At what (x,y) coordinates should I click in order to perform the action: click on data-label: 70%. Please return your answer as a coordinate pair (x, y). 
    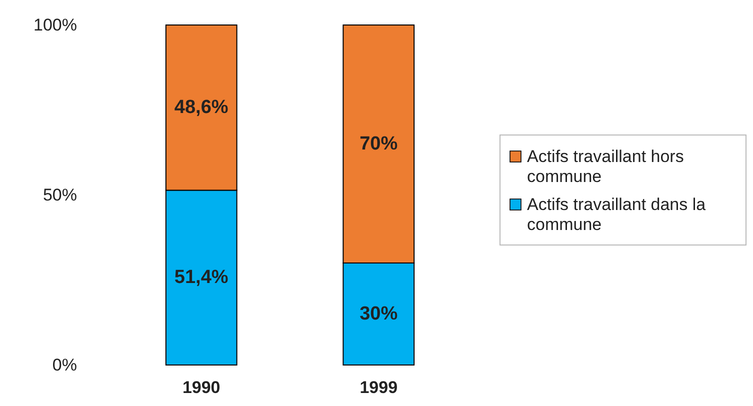
    Looking at the image, I should click on (379, 144).